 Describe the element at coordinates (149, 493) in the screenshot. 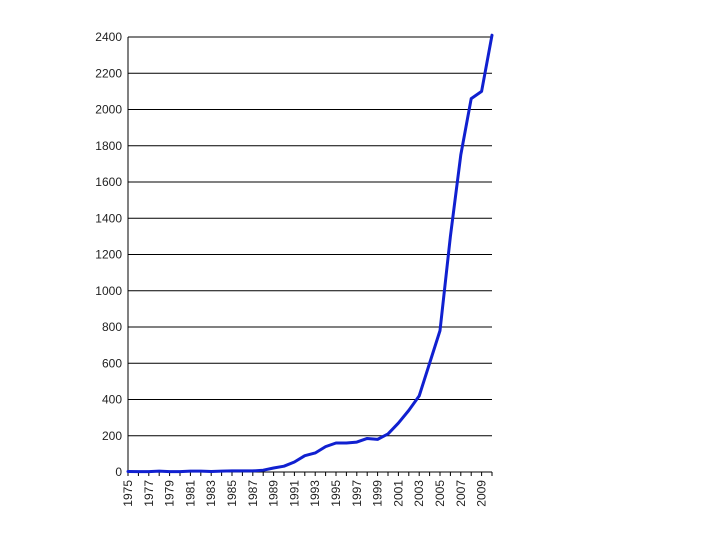

I see `x-tick-label: 1977` at that location.